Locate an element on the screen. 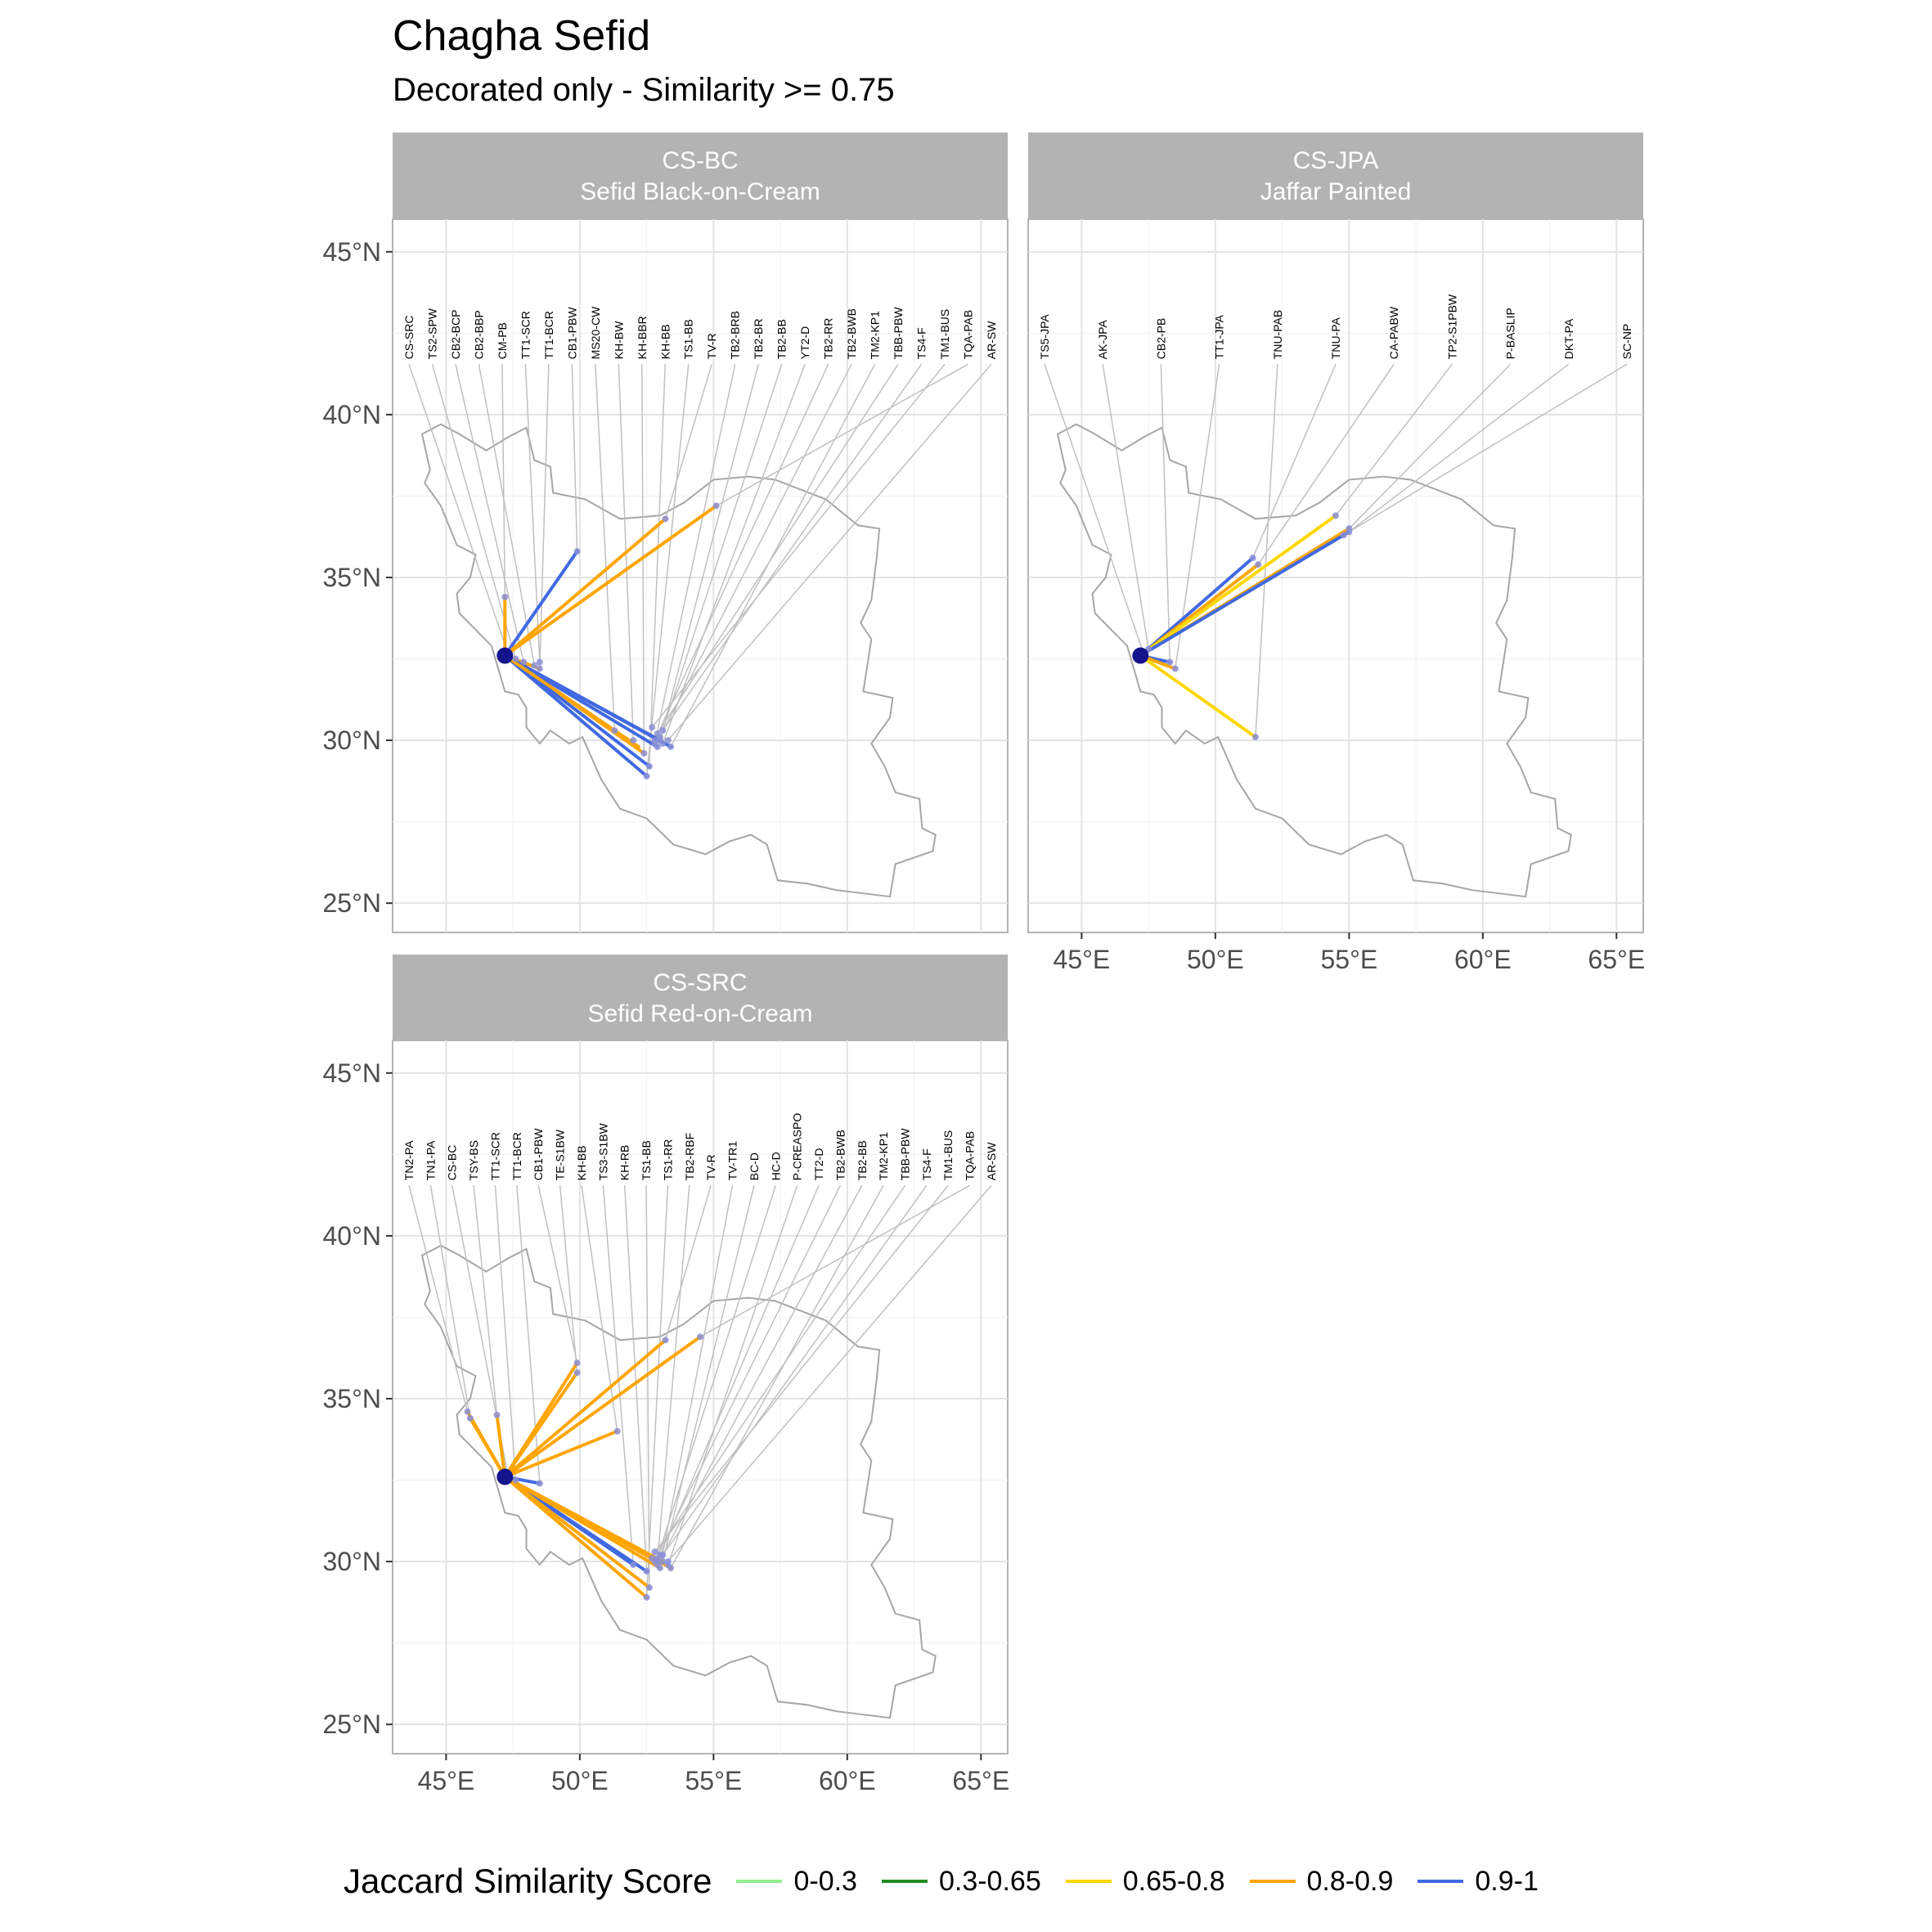 This screenshot has height=1932, width=1932. legend-label: 0-0.3 is located at coordinates (825, 1881).